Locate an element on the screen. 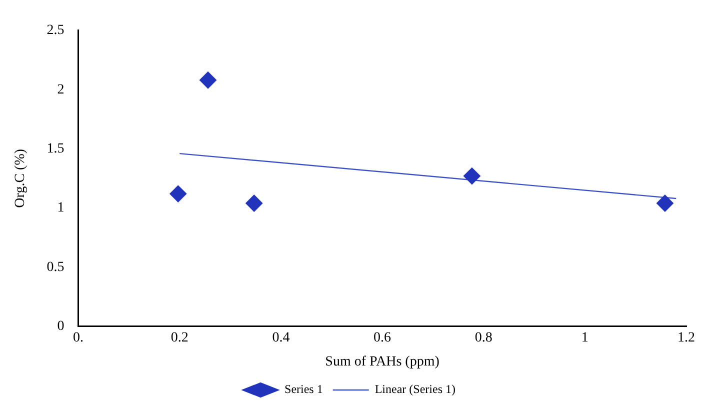  y-tick-label: 2.5 is located at coordinates (55, 30).